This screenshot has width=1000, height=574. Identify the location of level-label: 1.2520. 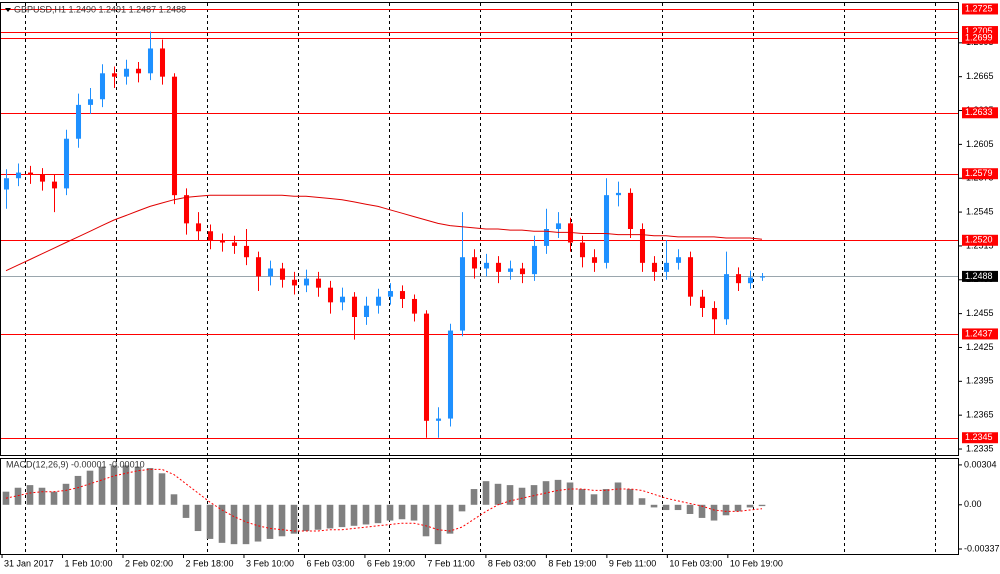
(979, 240).